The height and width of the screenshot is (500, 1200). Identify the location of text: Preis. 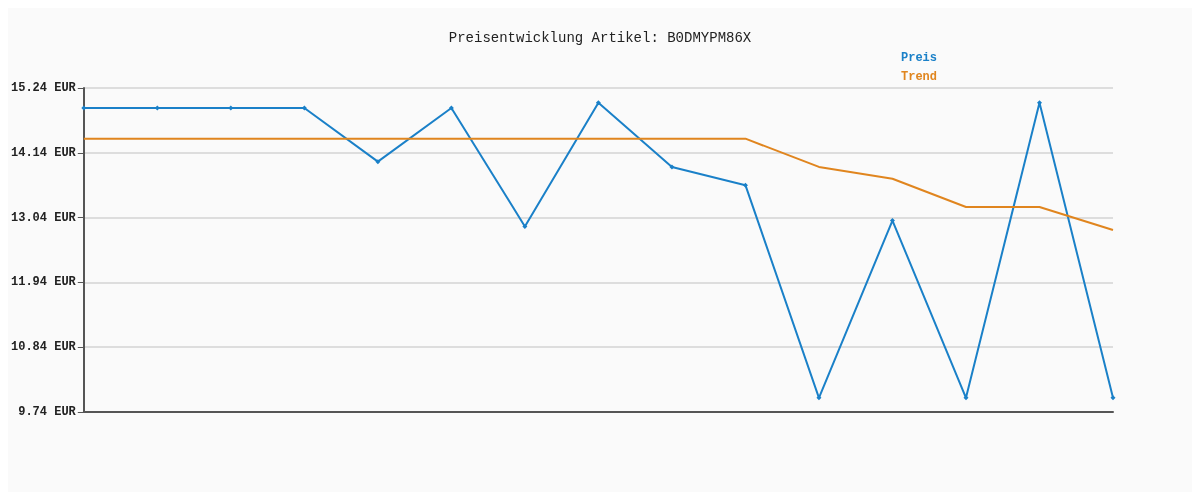
(919, 58).